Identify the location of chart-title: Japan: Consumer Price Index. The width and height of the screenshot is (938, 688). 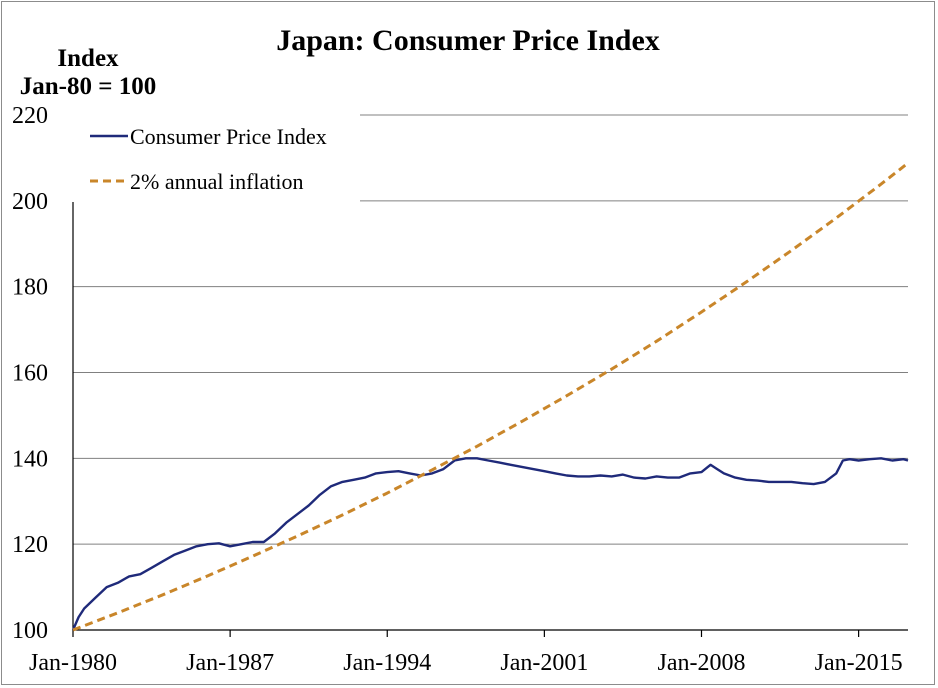
(468, 40).